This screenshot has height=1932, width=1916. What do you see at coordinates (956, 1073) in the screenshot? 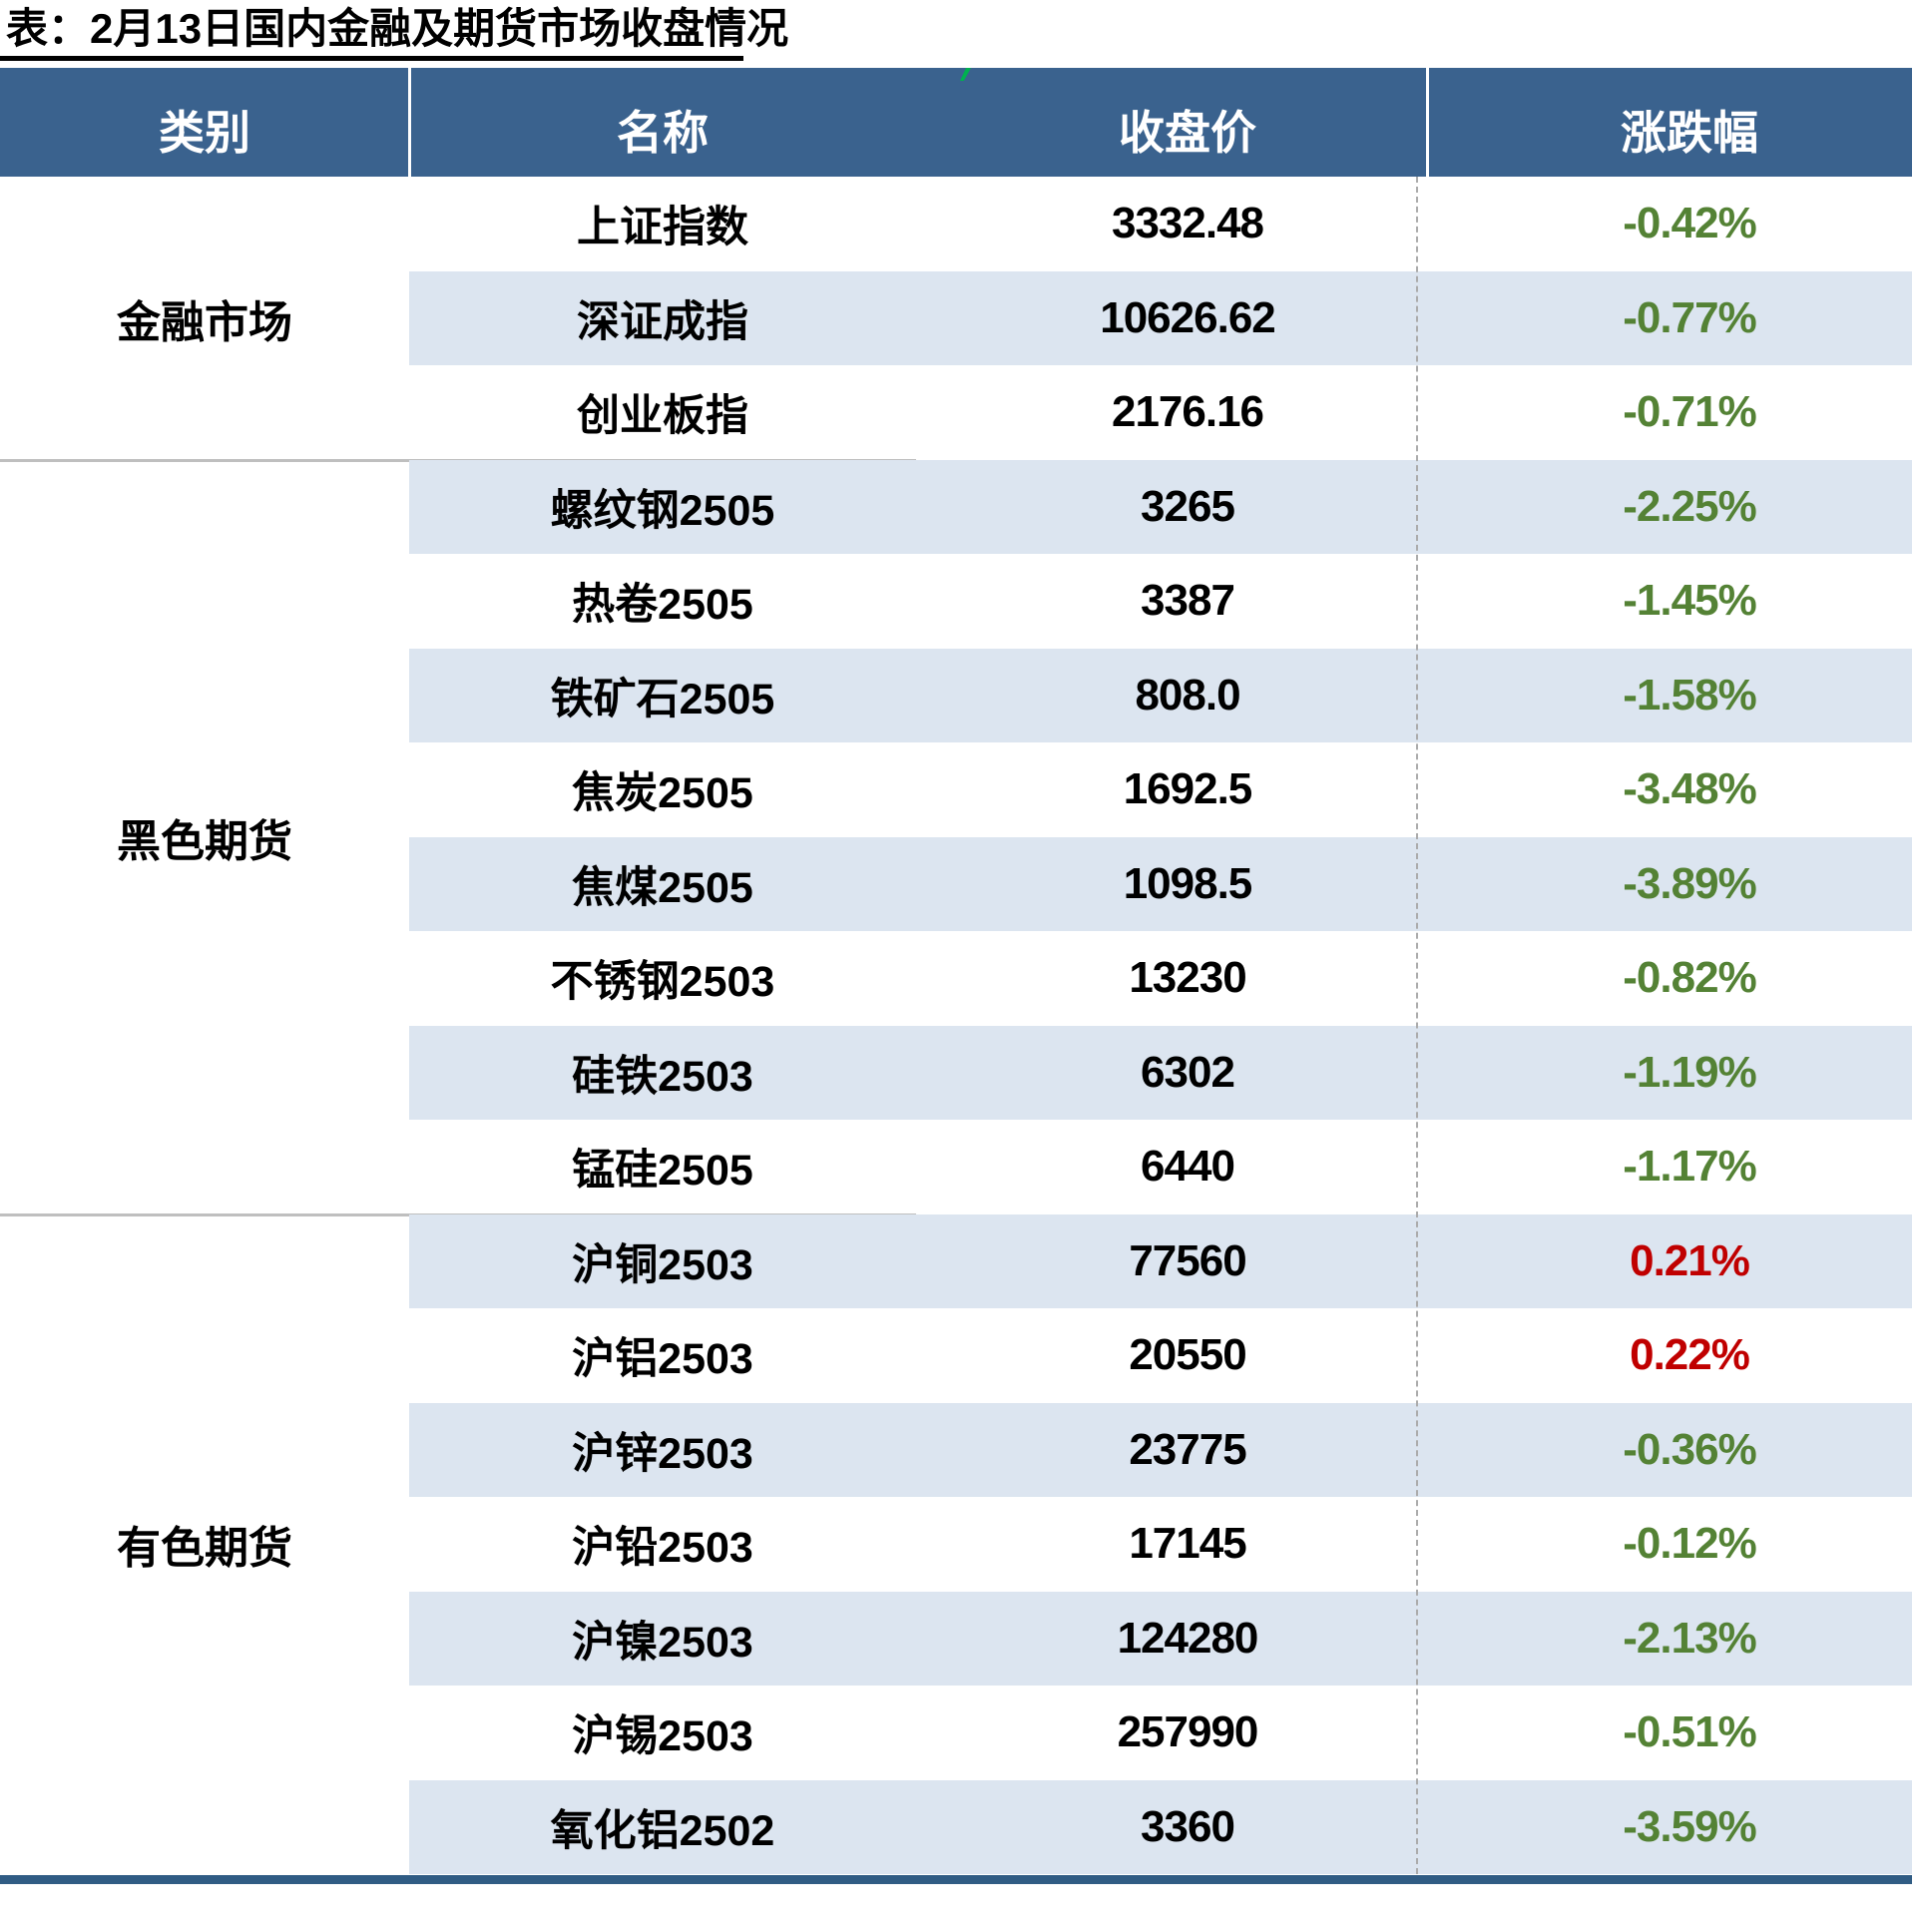
I see `table-row: 硅铁2503 6302 -1.19%` at bounding box center [956, 1073].